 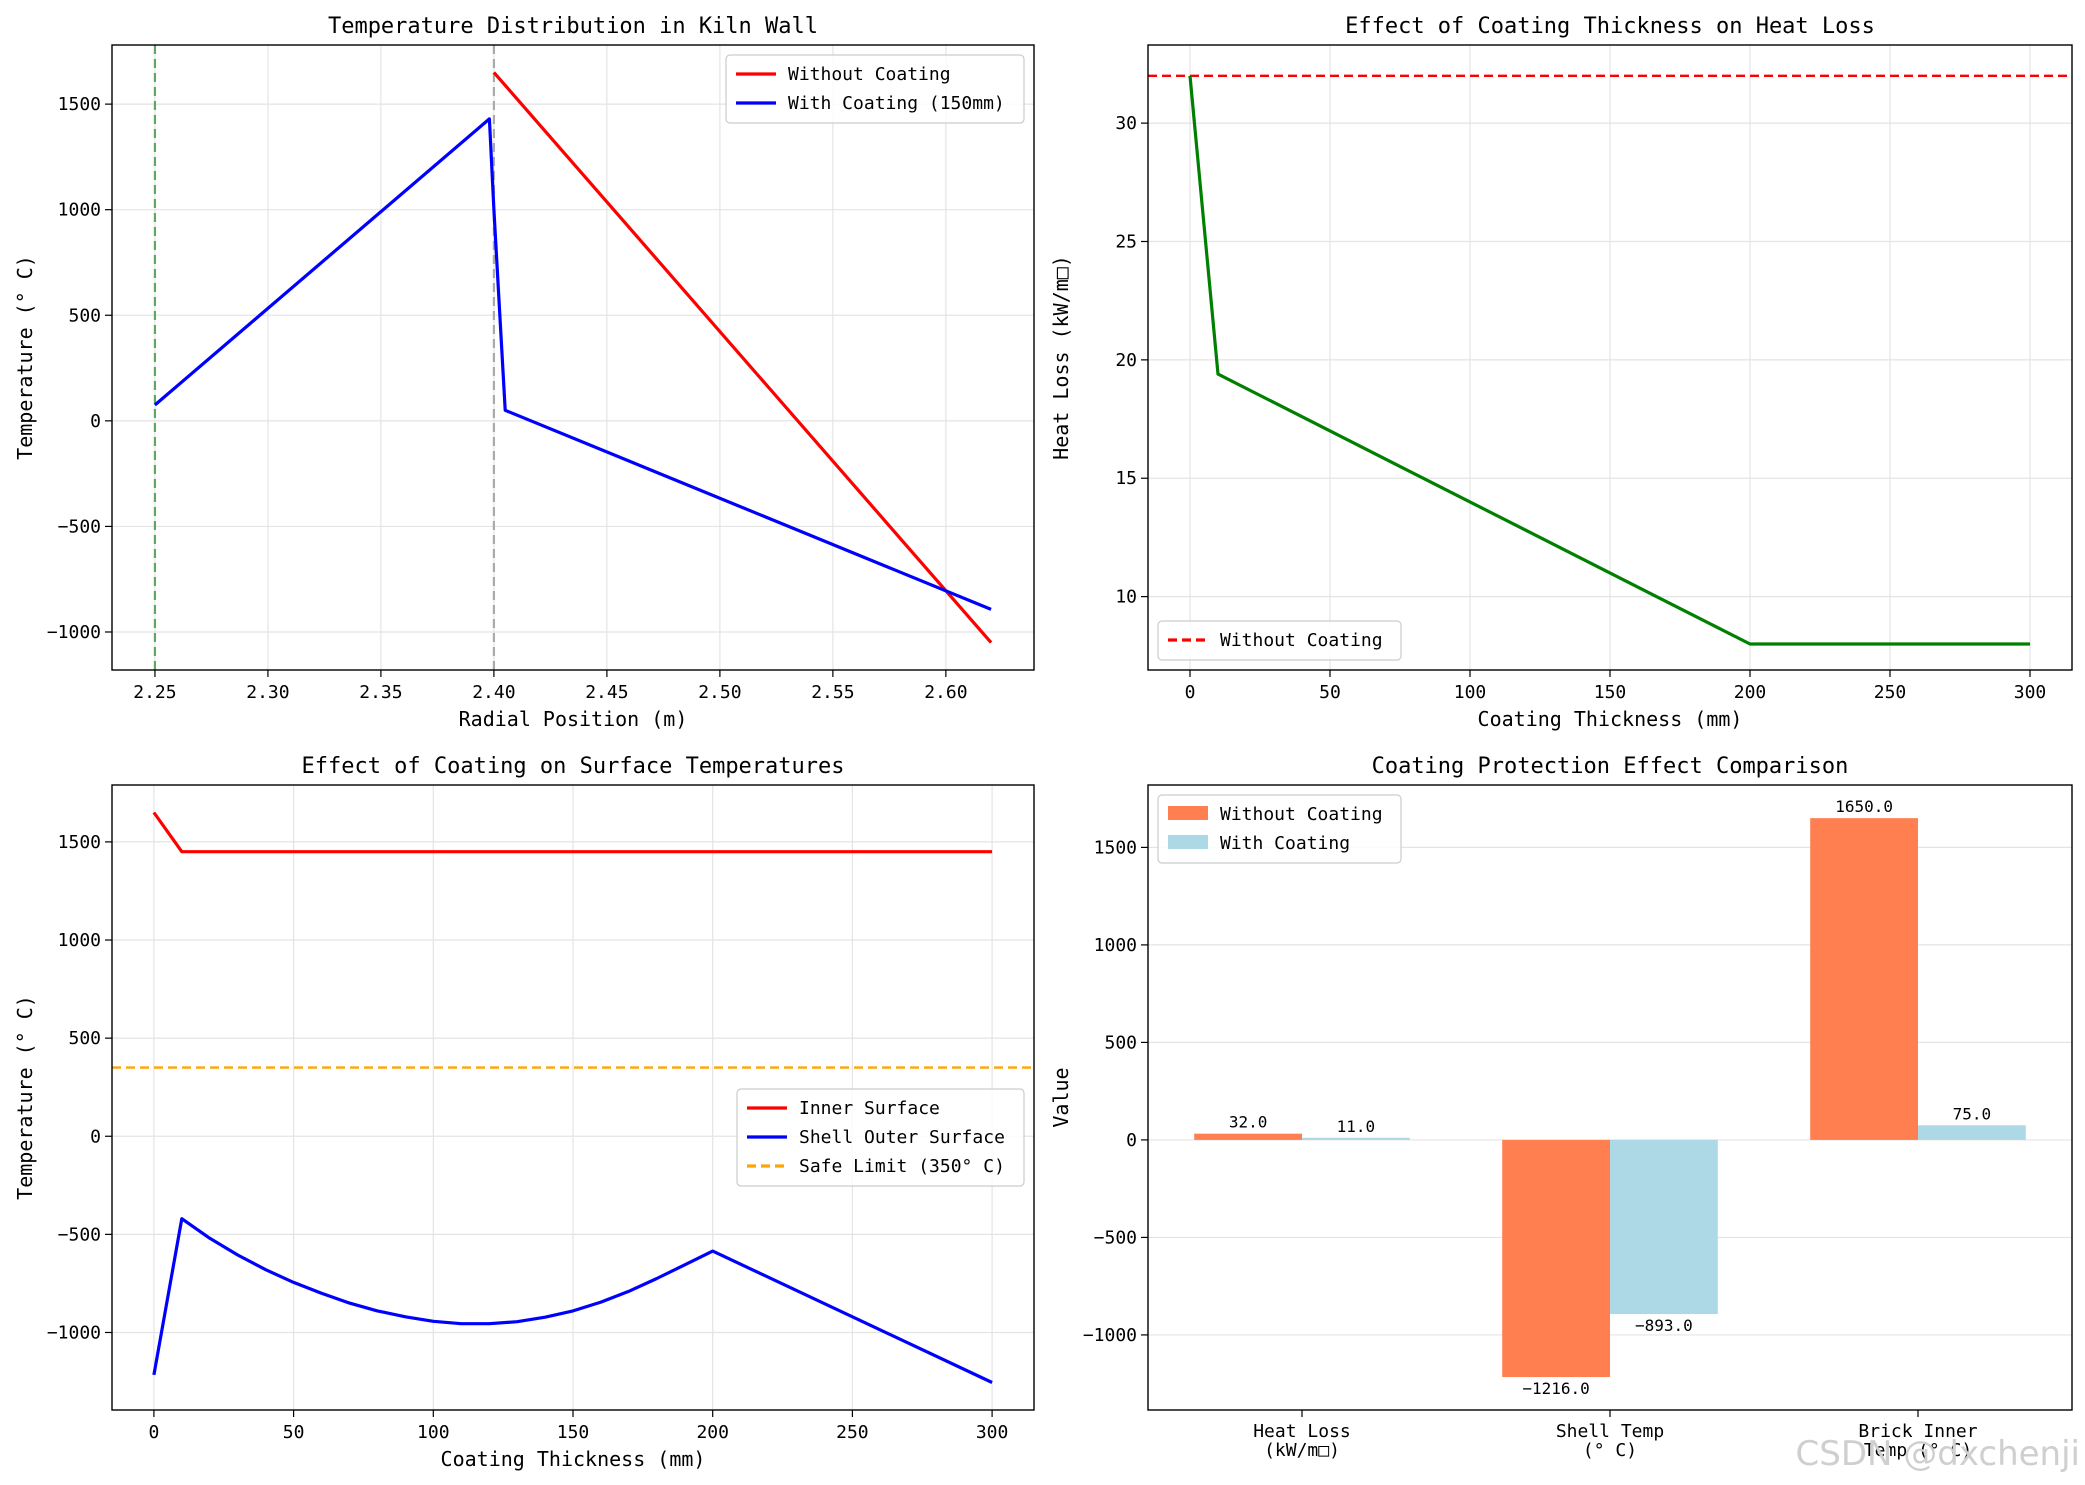 What do you see at coordinates (896, 103) in the screenshot?
I see `legend-label: With Coating (150mm)` at bounding box center [896, 103].